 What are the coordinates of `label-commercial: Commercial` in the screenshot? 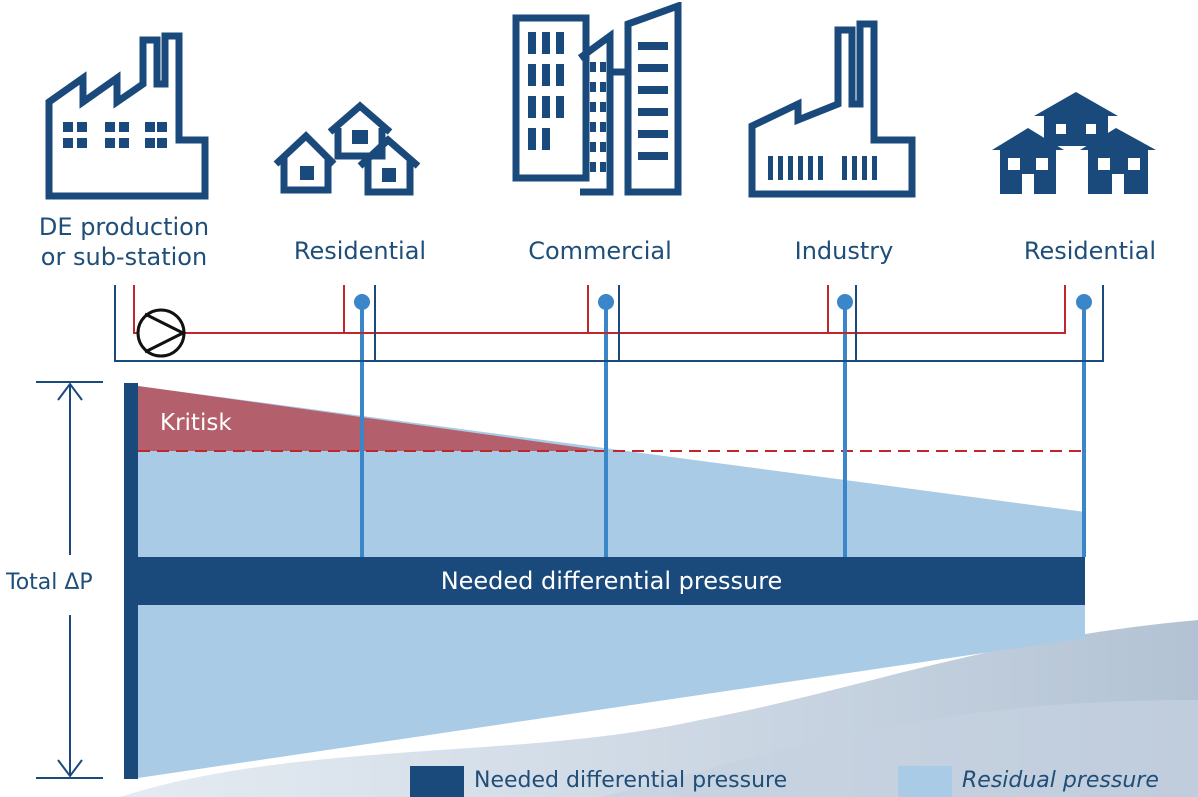 It's located at (600, 251).